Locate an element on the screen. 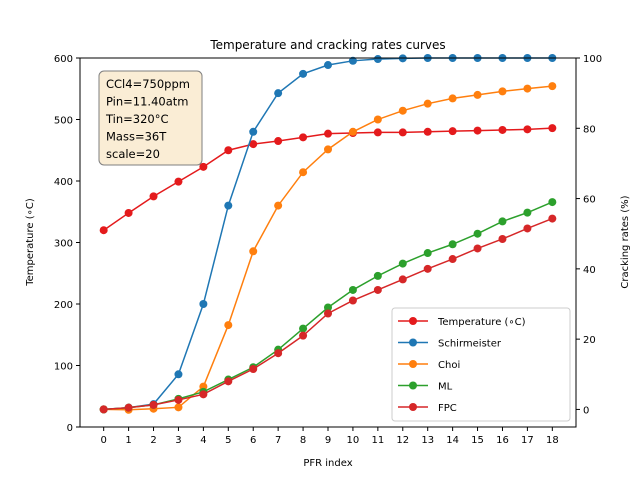  legend-item: Choi is located at coordinates (429, 365).